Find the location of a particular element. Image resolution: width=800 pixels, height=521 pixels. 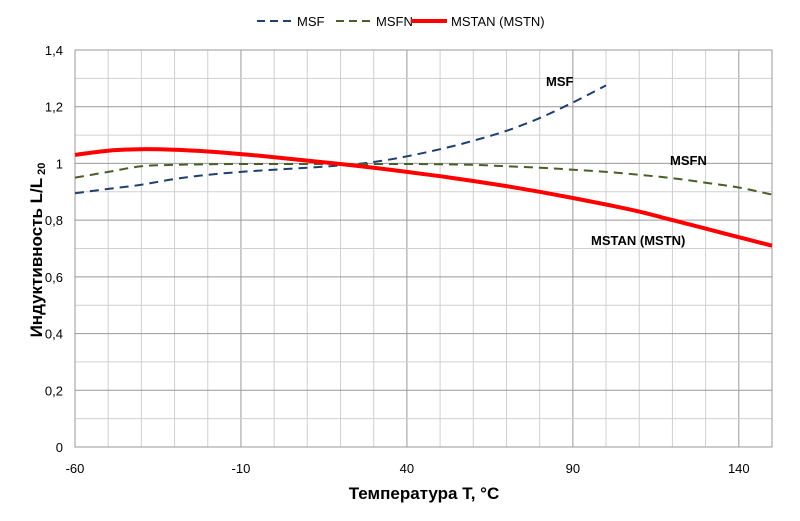

y-tick-label: 0 is located at coordinates (59, 447).